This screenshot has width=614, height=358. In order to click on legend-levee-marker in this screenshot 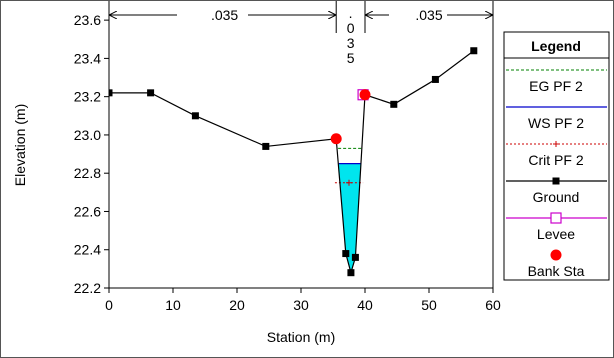, I will do `click(556, 218)`.